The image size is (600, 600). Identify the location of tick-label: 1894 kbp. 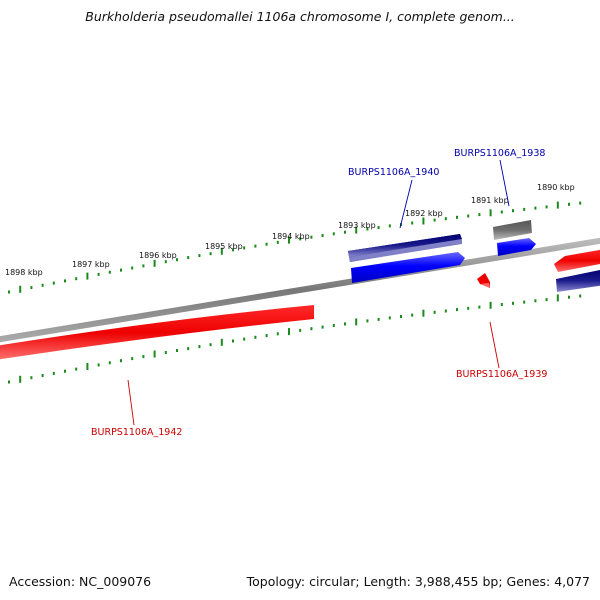
(291, 236).